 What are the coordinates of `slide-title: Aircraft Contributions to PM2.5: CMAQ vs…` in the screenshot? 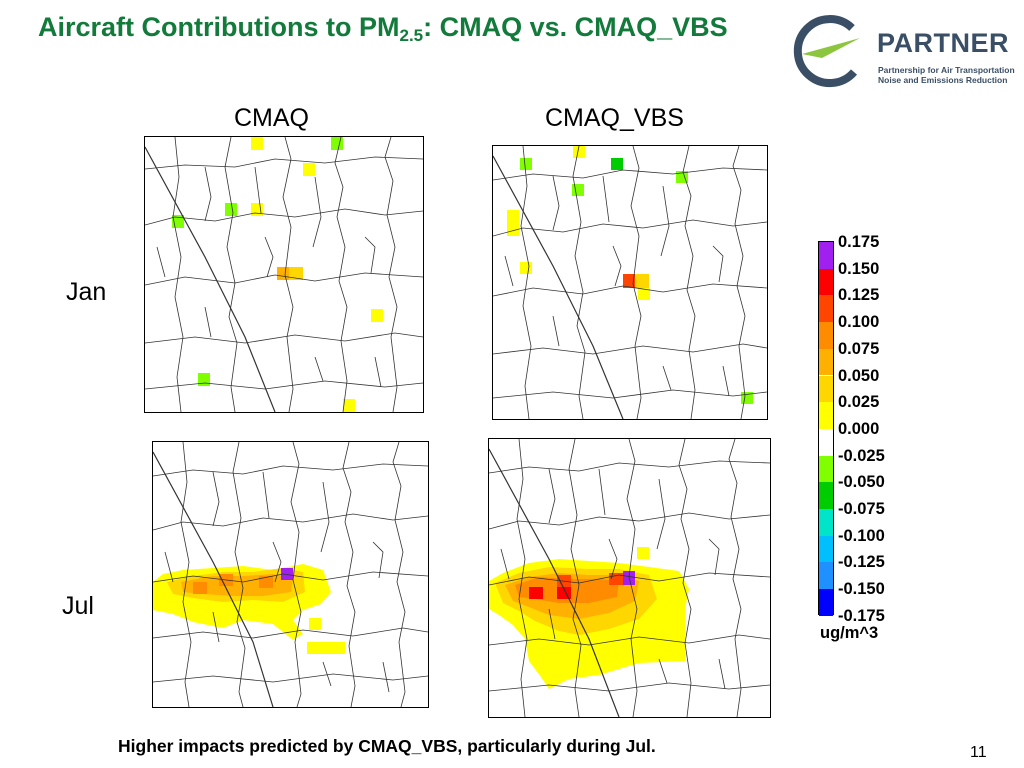 It's located at (383, 28).